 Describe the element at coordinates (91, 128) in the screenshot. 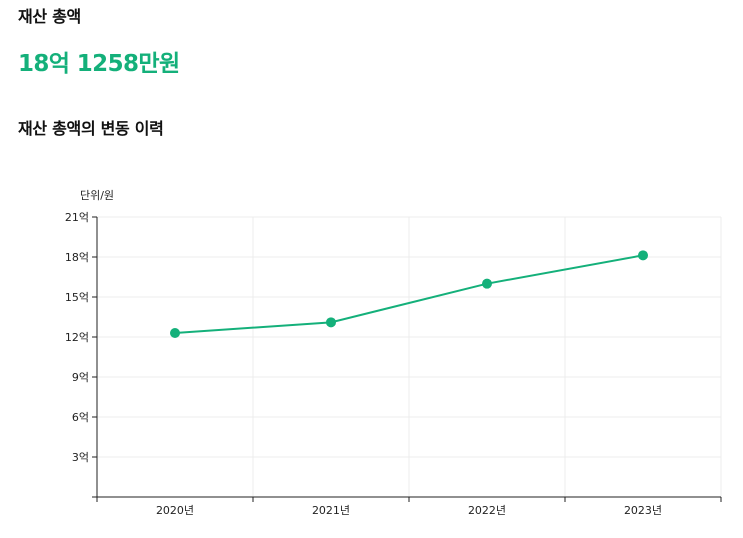

I see `history-chart-title: 재산 총액의 변동 이력` at that location.